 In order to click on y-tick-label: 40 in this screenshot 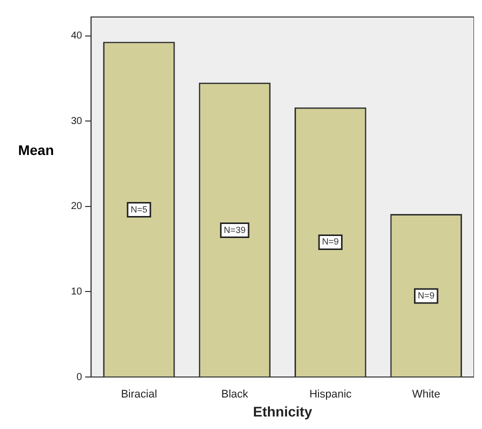, I will do `click(77, 36)`.